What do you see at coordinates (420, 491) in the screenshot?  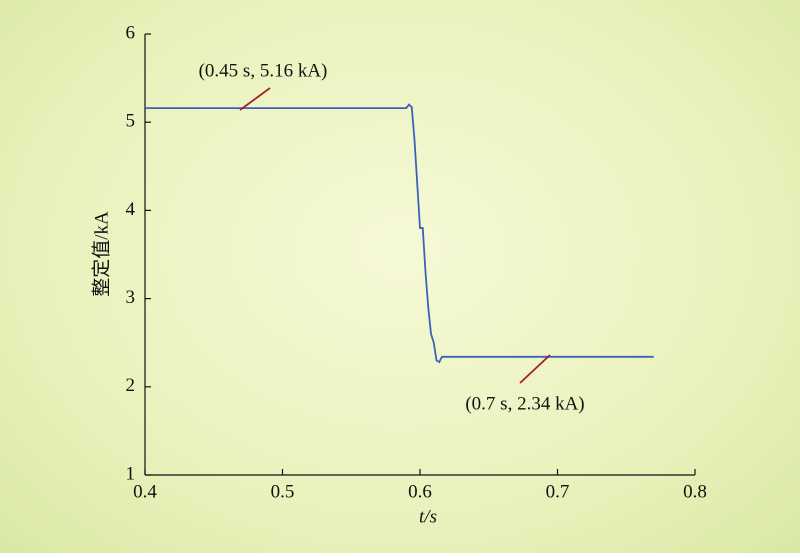 I see `x-tick-label: 0.6` at bounding box center [420, 491].